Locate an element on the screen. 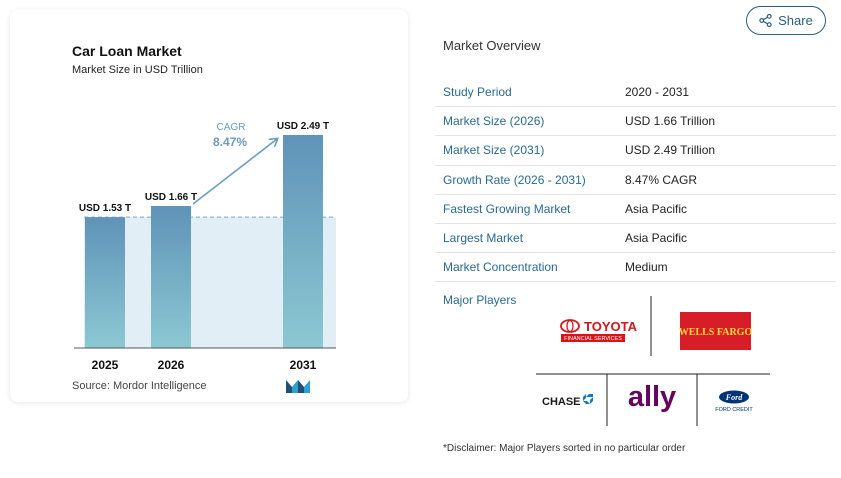 The width and height of the screenshot is (841, 478). x-tick-label: 2025 is located at coordinates (105, 365).